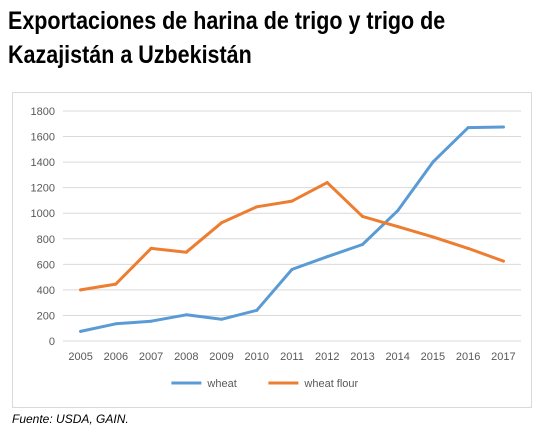 This screenshot has height=432, width=556. Describe the element at coordinates (46, 316) in the screenshot. I see `y-tick-label: 200` at that location.